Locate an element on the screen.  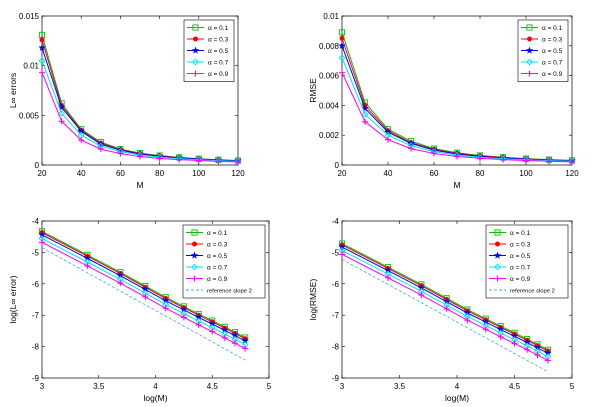
x-tick-label: 4 is located at coordinates (457, 386).